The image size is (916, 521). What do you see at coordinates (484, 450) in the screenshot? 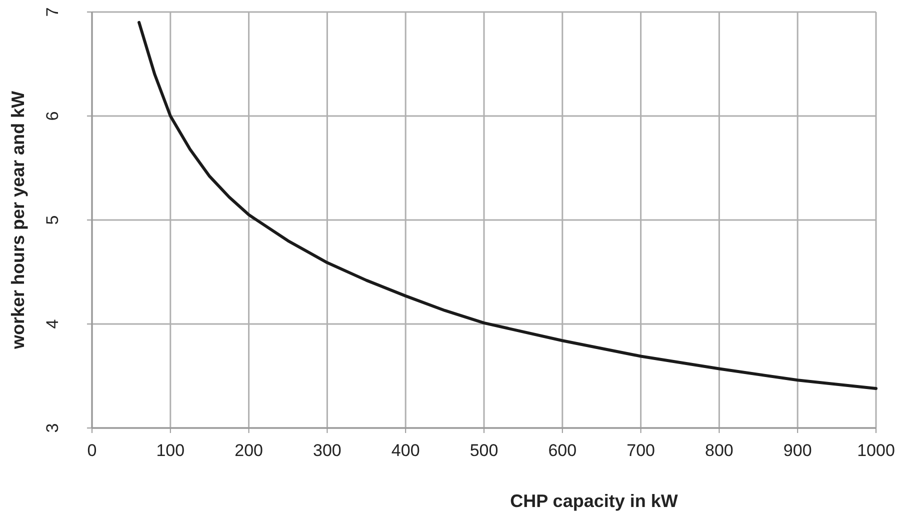
I see `x-tick-label: 500` at bounding box center [484, 450].